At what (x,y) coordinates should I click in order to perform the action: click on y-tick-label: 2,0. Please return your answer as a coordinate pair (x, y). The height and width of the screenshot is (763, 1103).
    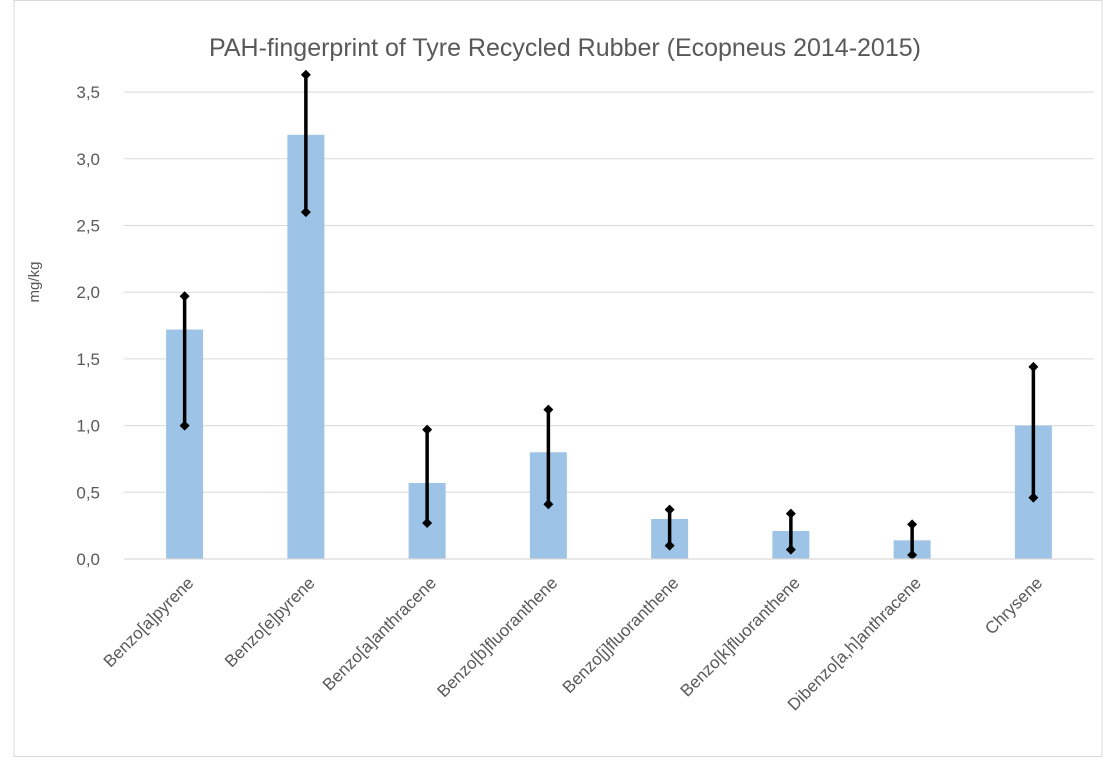
    Looking at the image, I should click on (88, 292).